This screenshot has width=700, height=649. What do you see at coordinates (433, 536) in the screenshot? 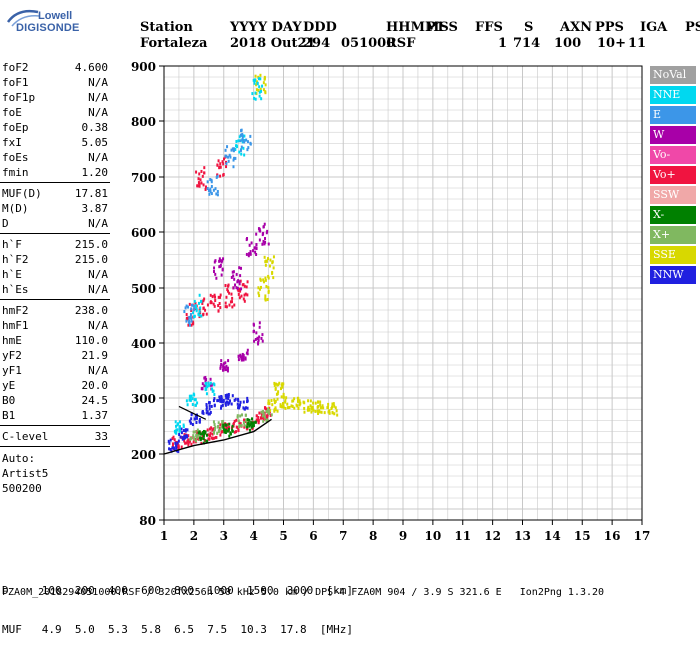
I see `x-tick-label: 10` at bounding box center [433, 536].